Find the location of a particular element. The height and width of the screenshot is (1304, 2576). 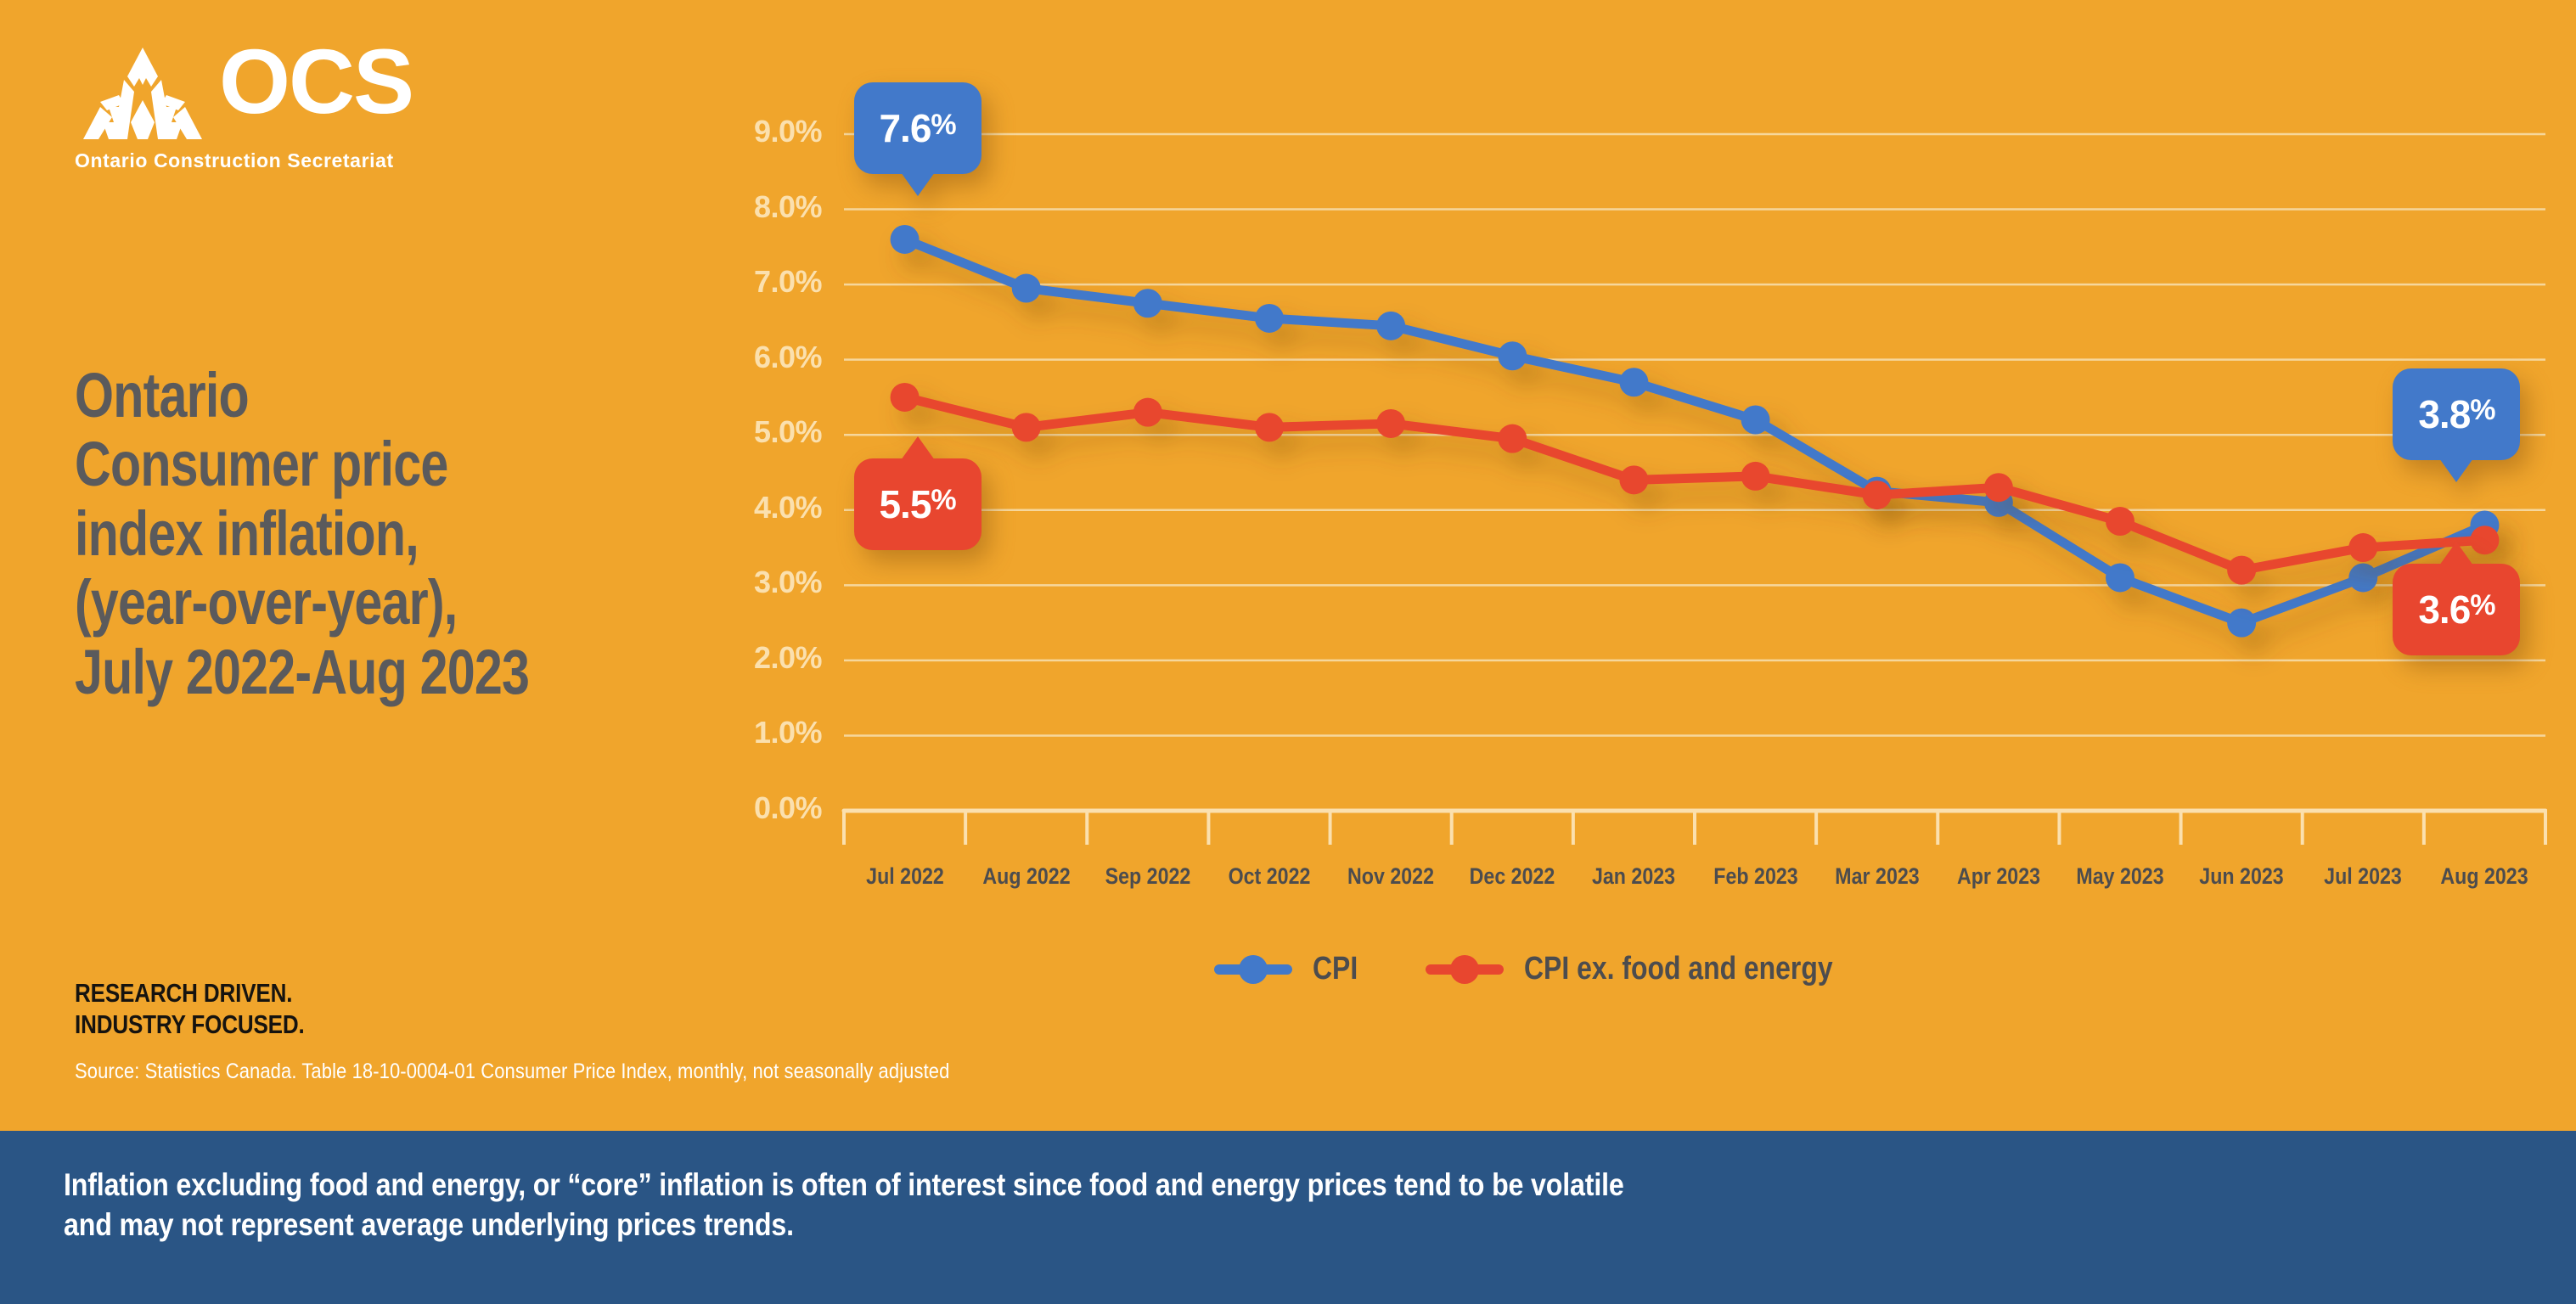

y-axis-tick-label: 5.0% is located at coordinates (788, 432).